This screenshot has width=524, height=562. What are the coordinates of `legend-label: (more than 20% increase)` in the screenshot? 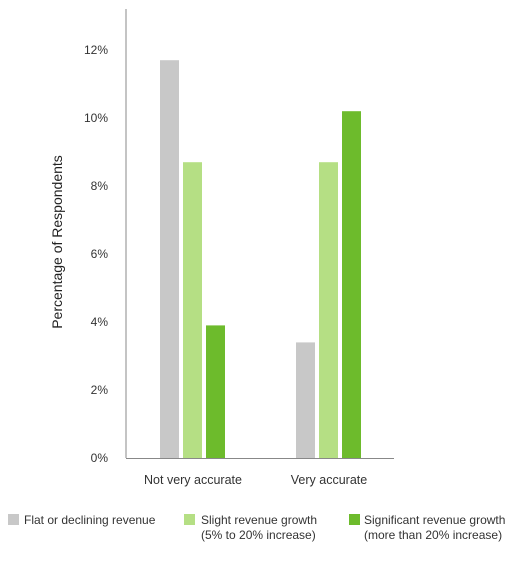 It's located at (433, 535).